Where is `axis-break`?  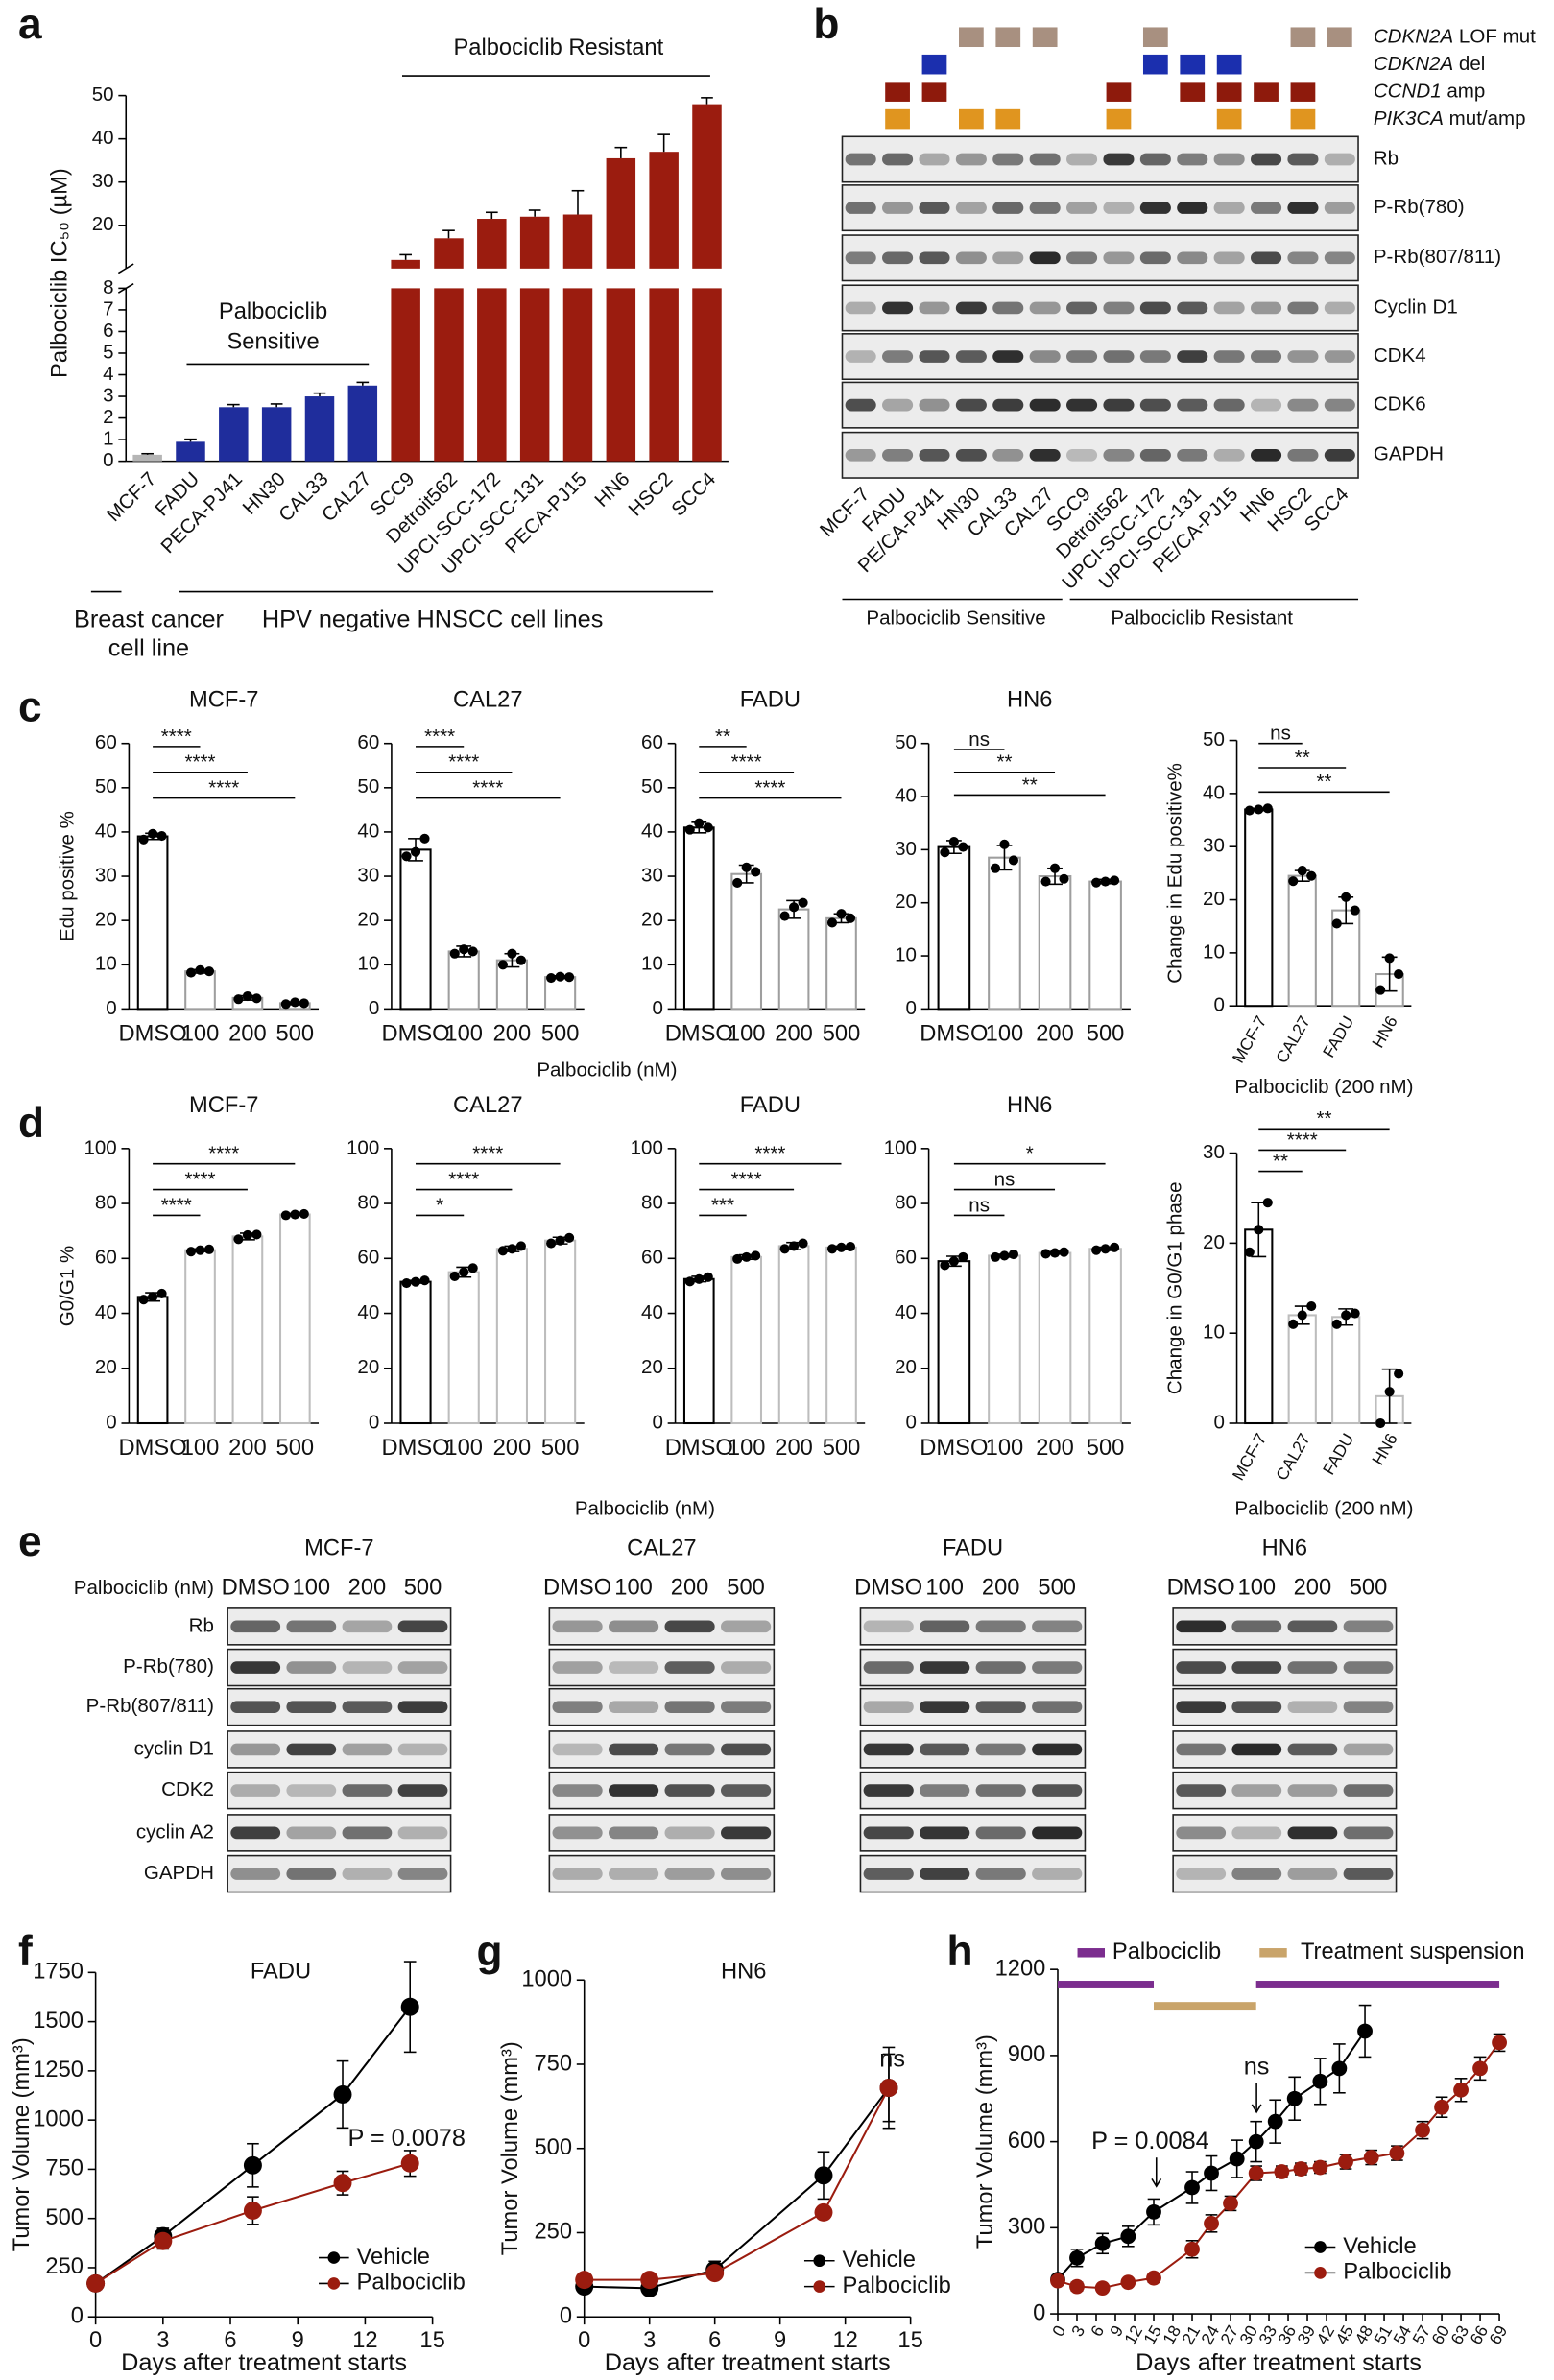 axis-break is located at coordinates (125, 269).